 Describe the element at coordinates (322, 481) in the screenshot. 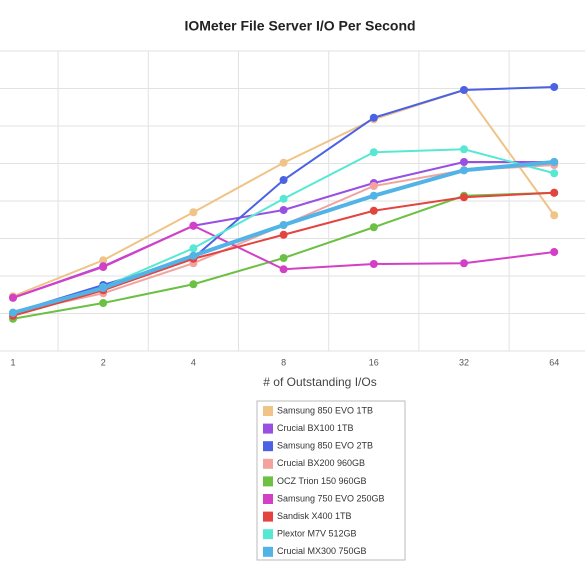

I see `legend-label: OCZ Trion 150 960GB` at that location.